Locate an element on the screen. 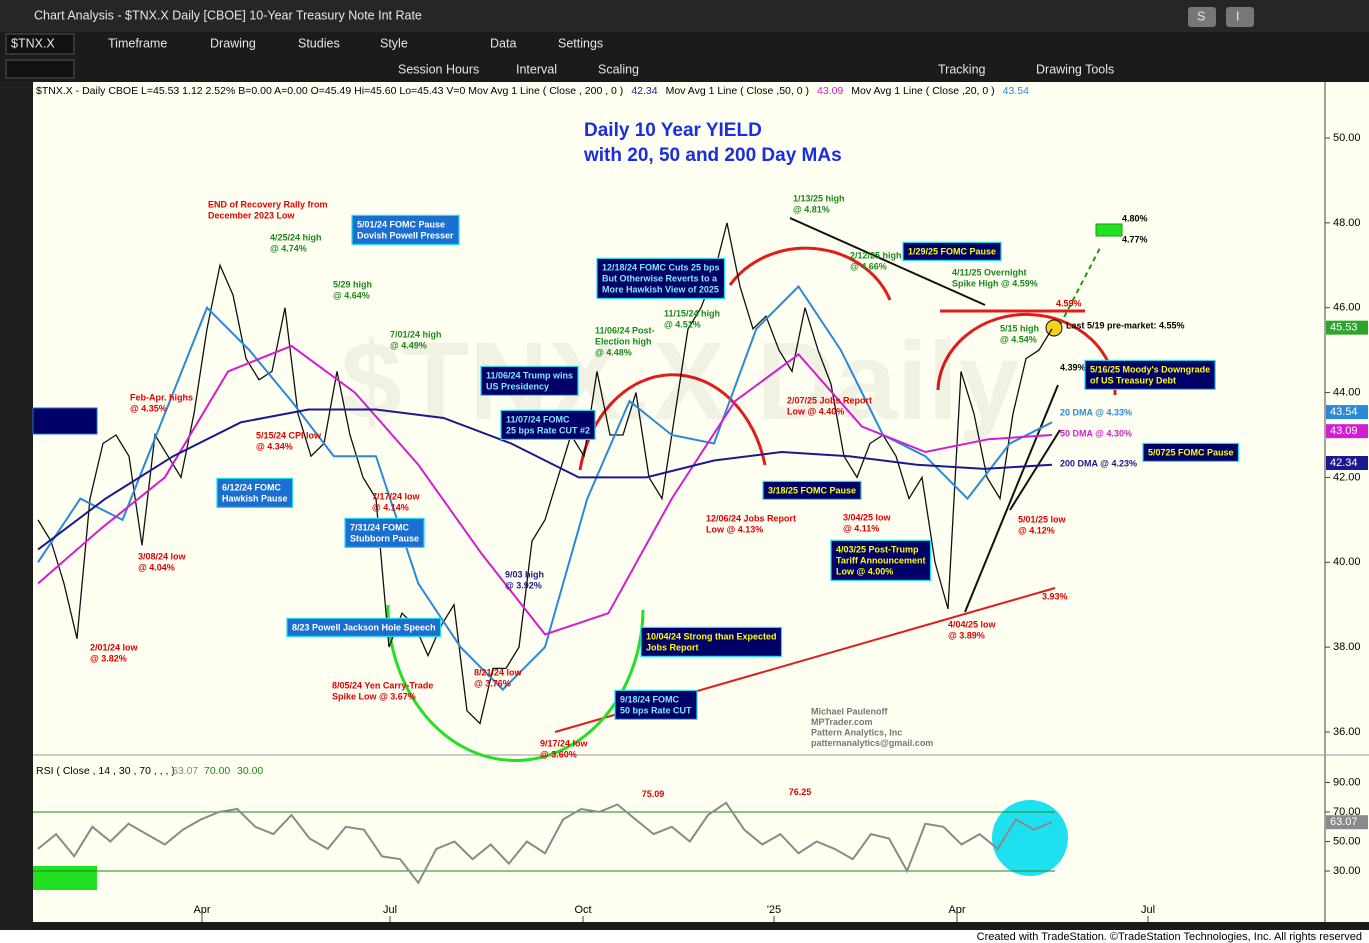 The image size is (1369, 943). annotation-text: @ 3.76% is located at coordinates (492, 683).